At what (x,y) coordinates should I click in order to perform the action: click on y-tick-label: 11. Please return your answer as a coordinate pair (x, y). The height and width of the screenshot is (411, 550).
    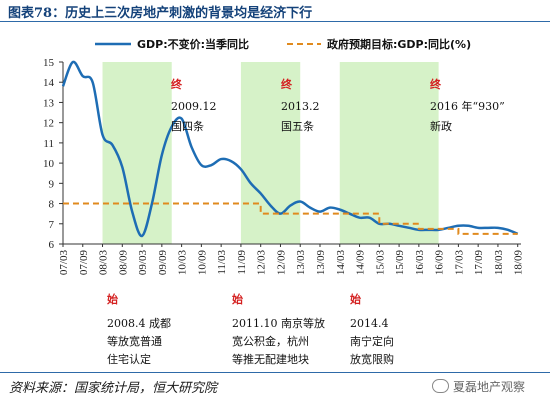
    Looking at the image, I should click on (48, 144).